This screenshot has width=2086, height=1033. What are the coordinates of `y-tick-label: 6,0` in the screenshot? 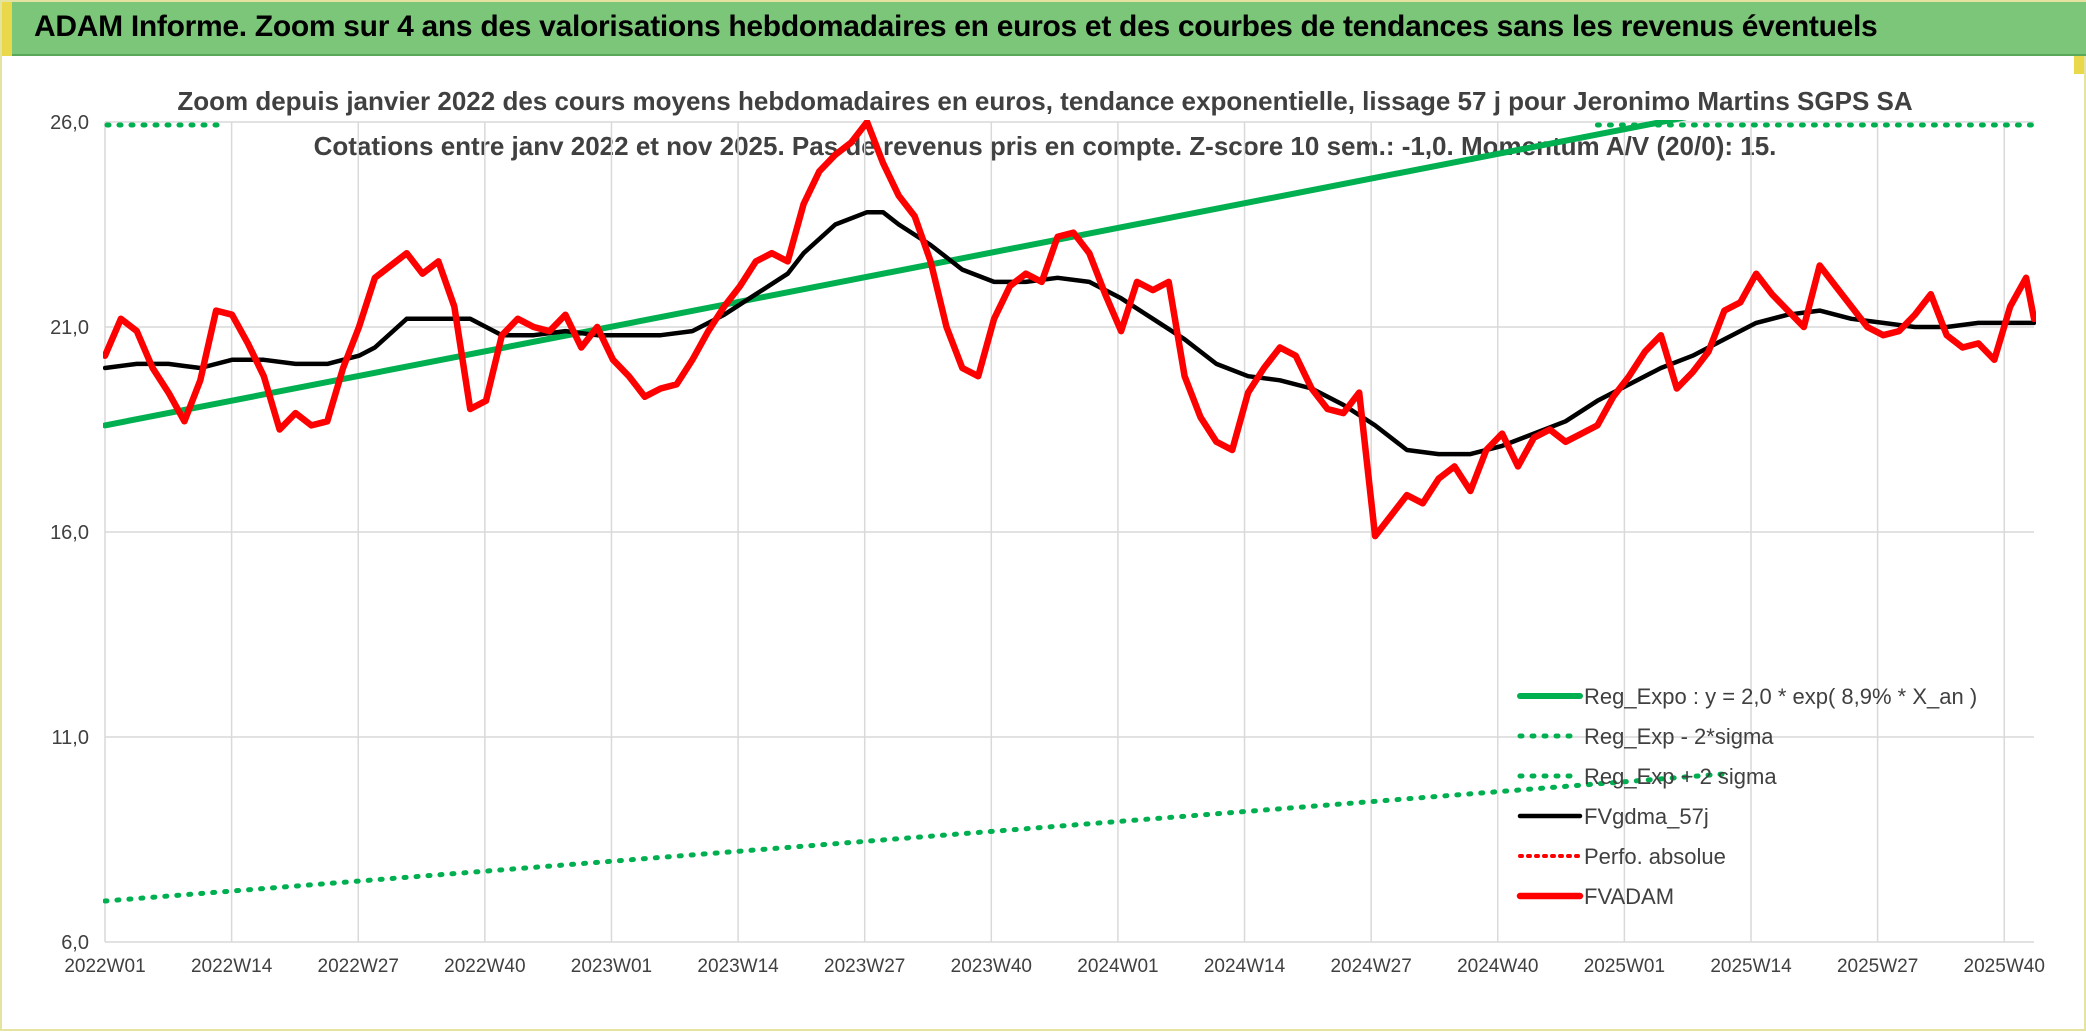 It's located at (75, 943).